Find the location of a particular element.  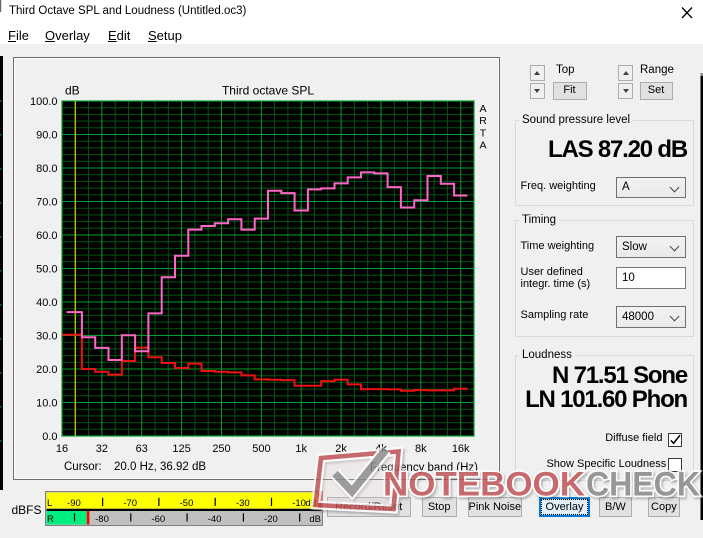

svg-text: 100.0 is located at coordinates (44, 102).